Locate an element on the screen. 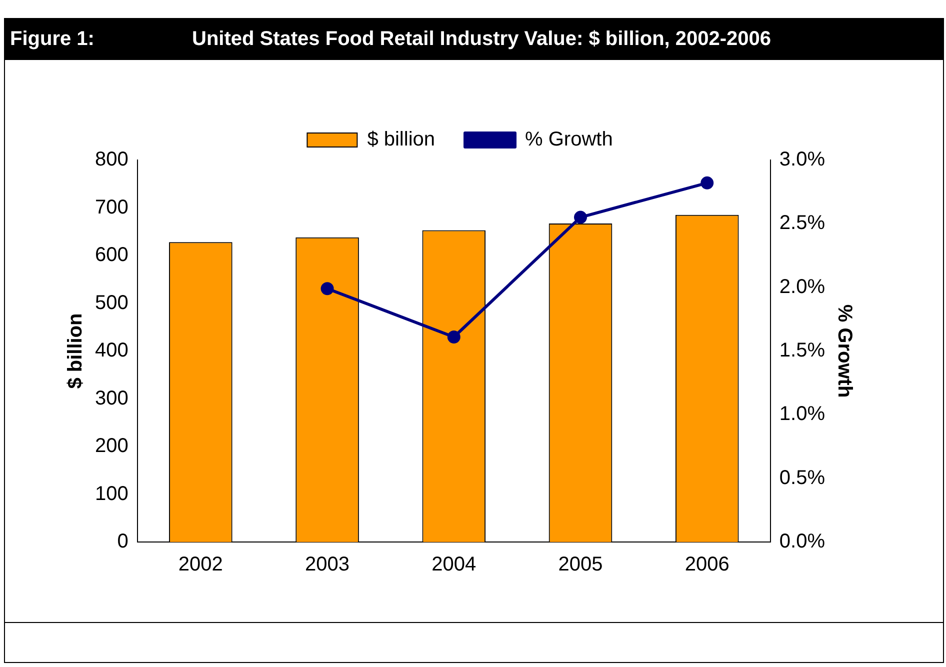 This screenshot has height=667, width=946. x-tick-label: 2005 is located at coordinates (580, 565).